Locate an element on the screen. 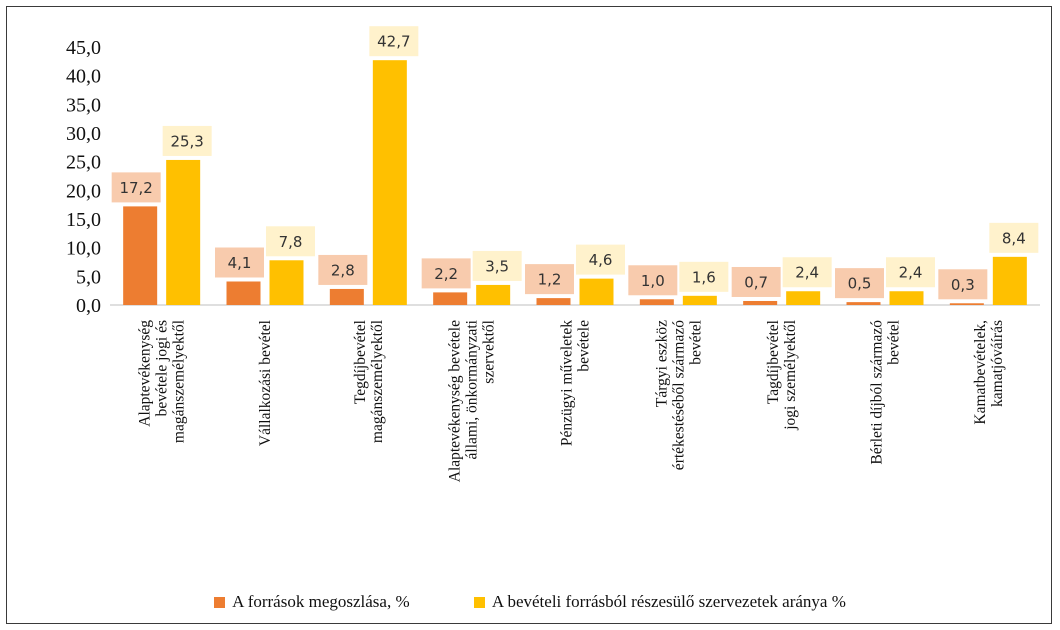  y-tick-label: 10,0 is located at coordinates (83, 249).